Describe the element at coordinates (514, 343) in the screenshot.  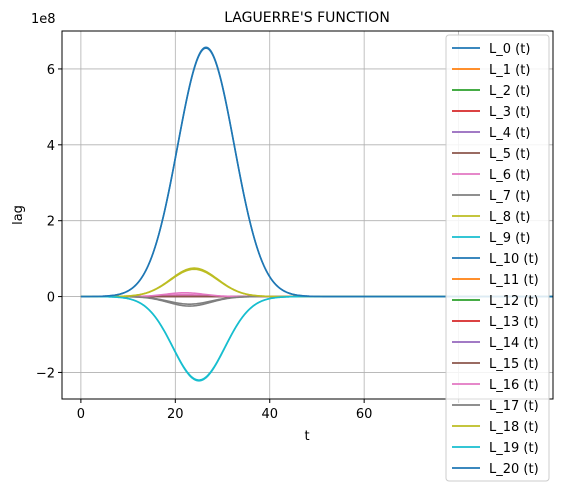
I see `legend-label-14: L_14 (t)` at that location.